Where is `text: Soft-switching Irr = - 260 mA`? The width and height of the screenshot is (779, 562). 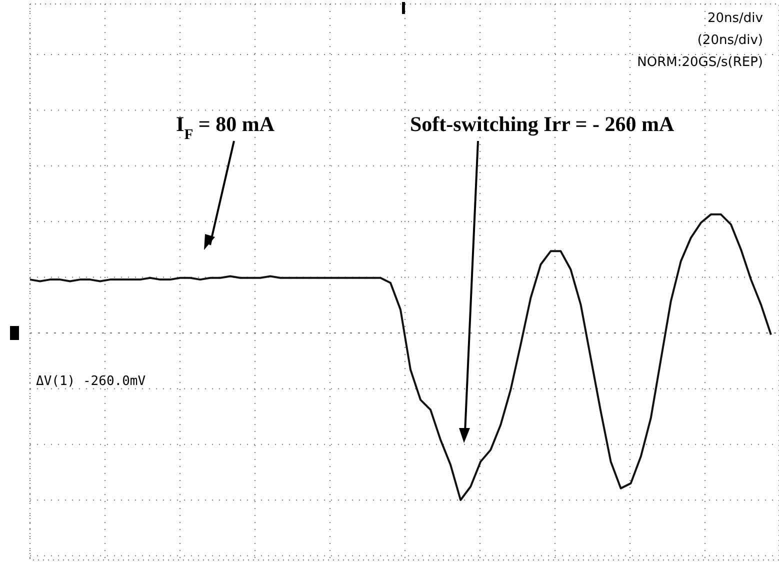
text: Soft-switching Irr = - 260 mA is located at coordinates (542, 124).